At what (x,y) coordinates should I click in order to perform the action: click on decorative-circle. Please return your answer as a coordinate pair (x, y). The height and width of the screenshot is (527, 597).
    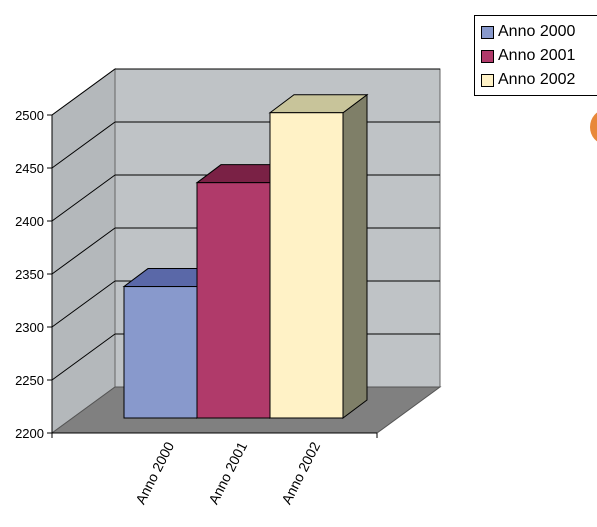
    Looking at the image, I should click on (593, 127).